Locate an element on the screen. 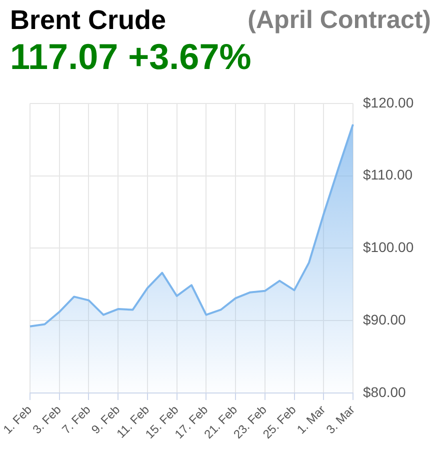  y-tick-label: $110.00 is located at coordinates (388, 174).